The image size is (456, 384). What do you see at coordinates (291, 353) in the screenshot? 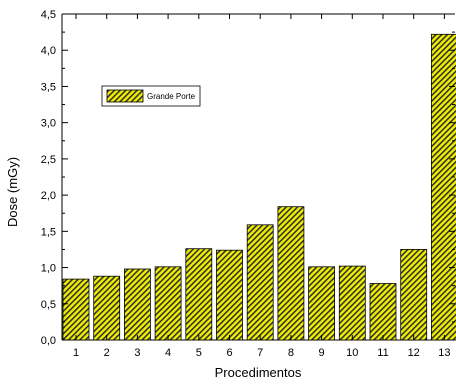
I see `x-tick-label: 8` at bounding box center [291, 353].